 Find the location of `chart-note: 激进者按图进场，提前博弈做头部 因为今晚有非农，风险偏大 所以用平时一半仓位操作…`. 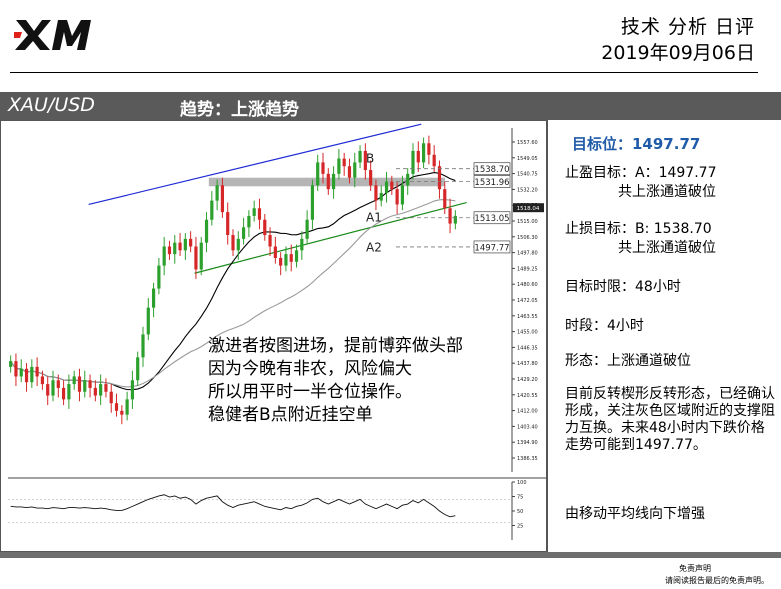

chart-note: 激进者按图进场，提前博弈做头部 因为今晚有非农，风险偏大 所以用平时一半仓位操作… is located at coordinates (335, 381).